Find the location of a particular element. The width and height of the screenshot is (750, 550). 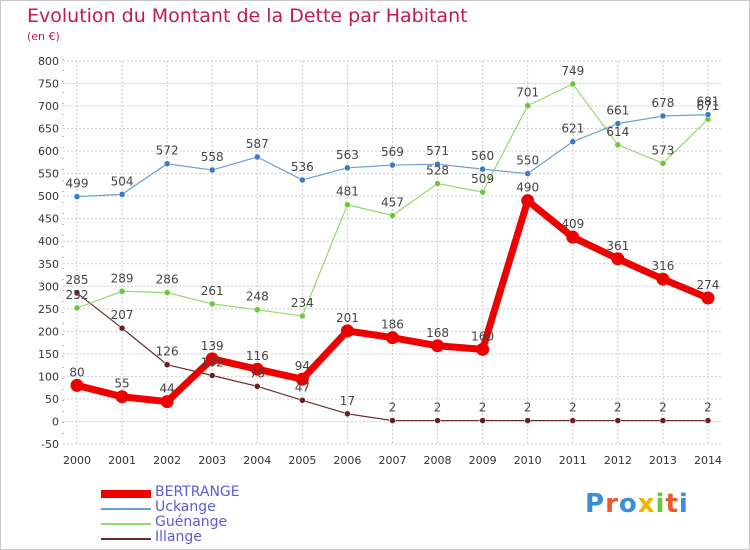

legend-label-uckange: Uckange is located at coordinates (185, 507).